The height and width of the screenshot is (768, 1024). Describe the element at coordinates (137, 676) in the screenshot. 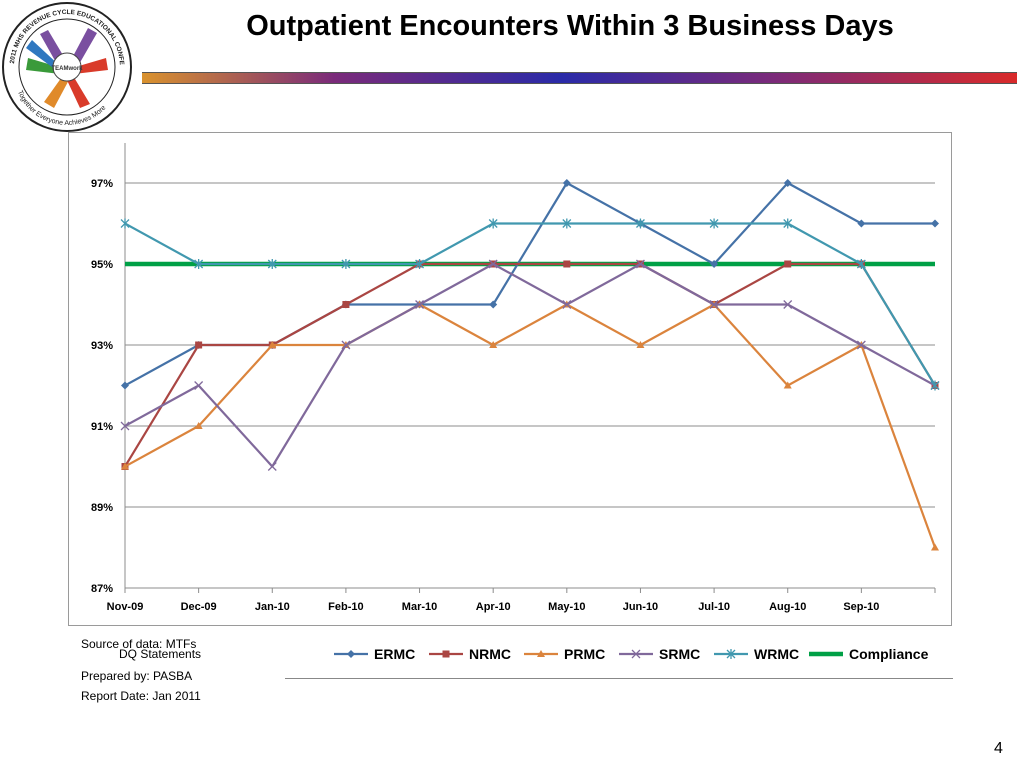

I see `prepared-by: Prepared by: PASBA` at that location.